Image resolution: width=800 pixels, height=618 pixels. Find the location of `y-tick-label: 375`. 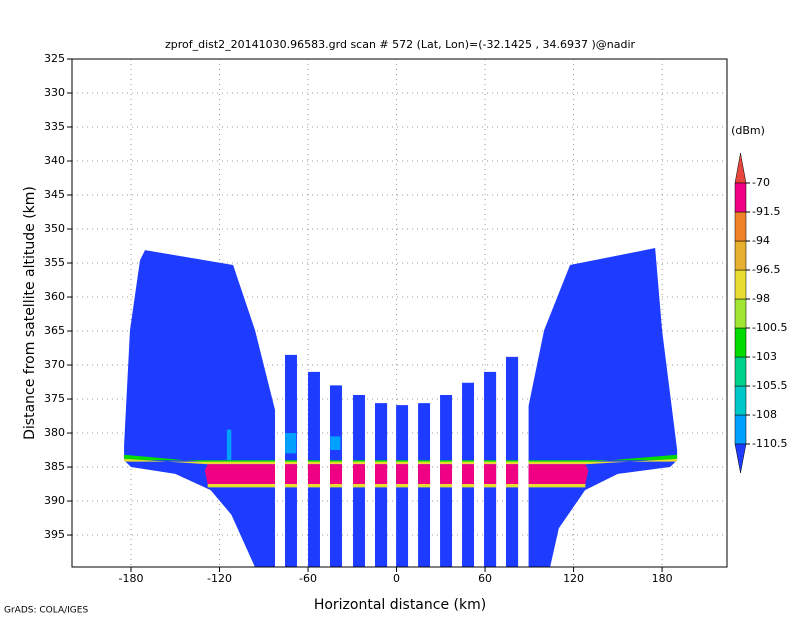

y-tick-label: 375 is located at coordinates (54, 398).